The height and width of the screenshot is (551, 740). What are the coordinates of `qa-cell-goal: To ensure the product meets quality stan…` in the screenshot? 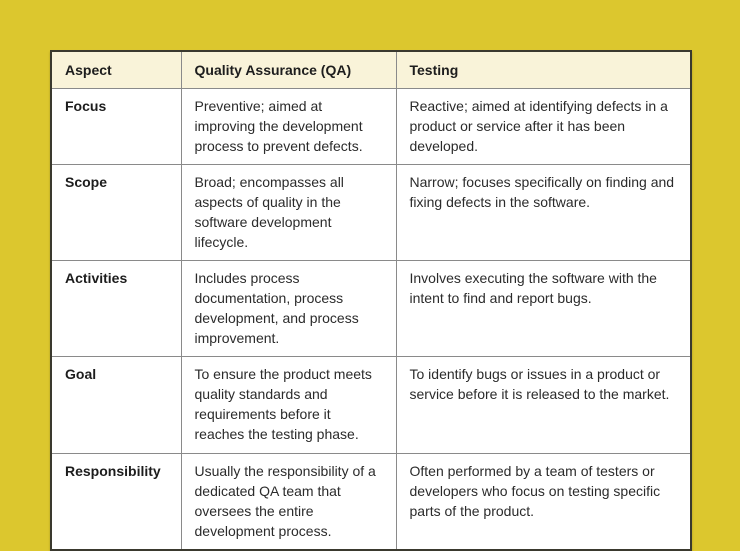 It's located at (288, 405).